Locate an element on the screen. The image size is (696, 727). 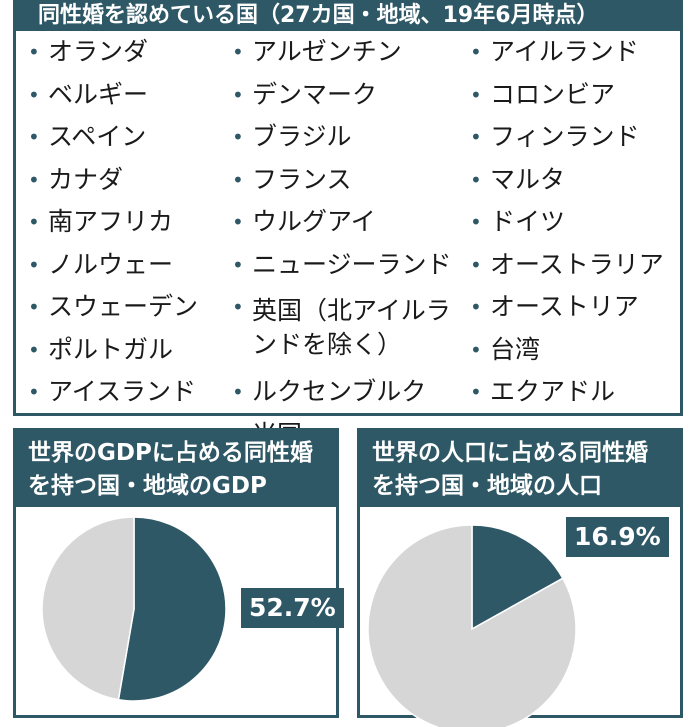
country-item: 南アフリカ is located at coordinates (128, 222).